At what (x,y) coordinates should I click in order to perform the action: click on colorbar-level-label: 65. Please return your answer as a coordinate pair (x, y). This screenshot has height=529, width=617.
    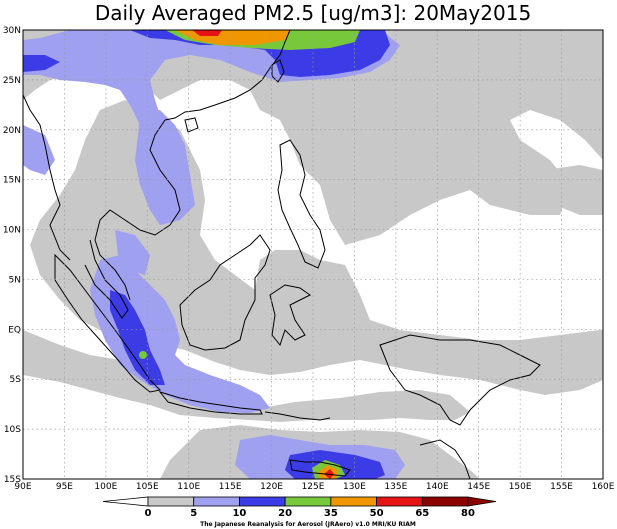
    Looking at the image, I should click on (422, 513).